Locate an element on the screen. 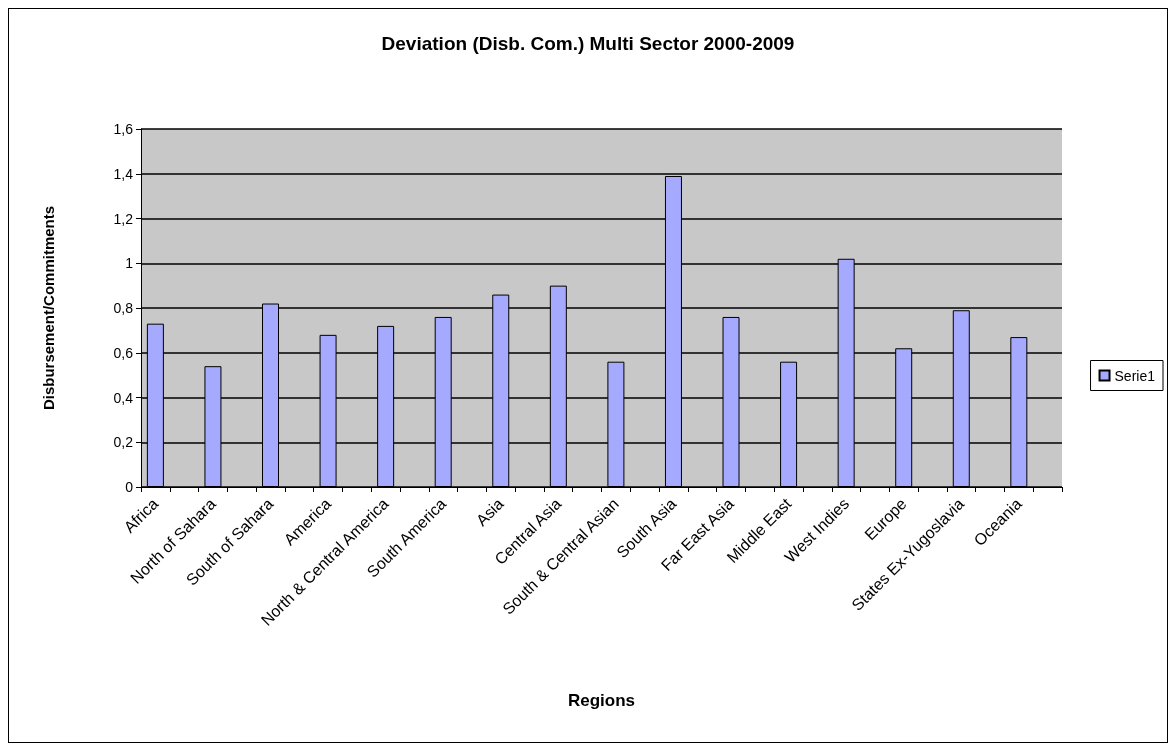  y-tick-label: 1,6 is located at coordinates (123, 129).